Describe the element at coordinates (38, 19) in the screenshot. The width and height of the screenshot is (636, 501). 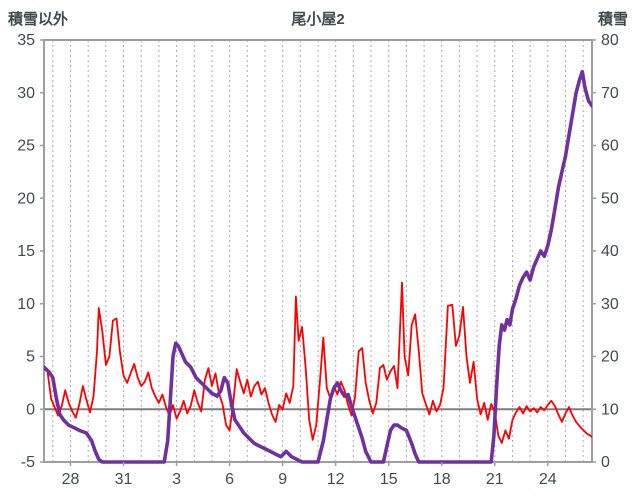
I see `left-axis-title: 積雪以外` at that location.